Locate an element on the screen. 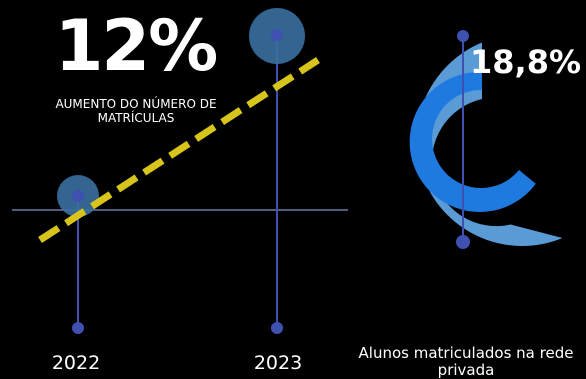  ring-chart is located at coordinates (486, 144).